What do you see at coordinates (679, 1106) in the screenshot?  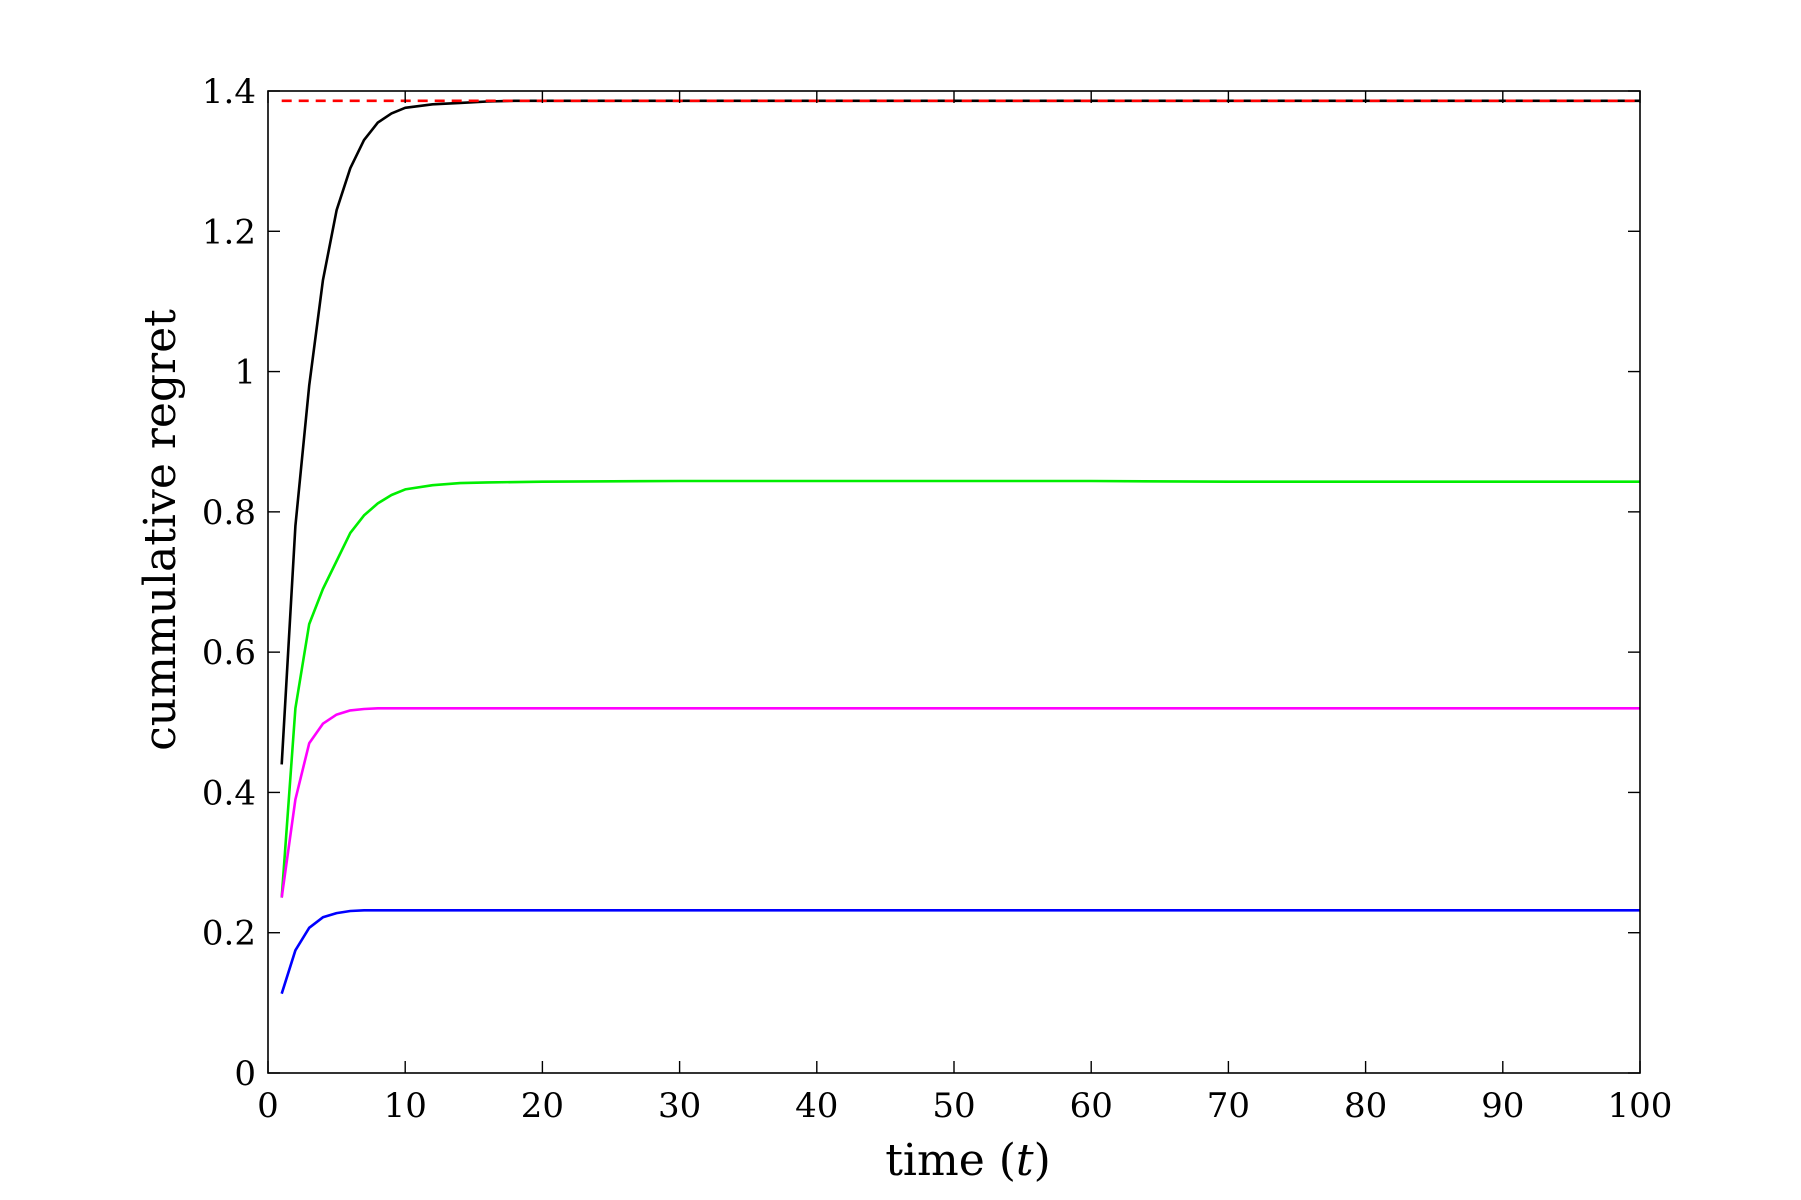 I see `x-tick-label: 30` at bounding box center [679, 1106].